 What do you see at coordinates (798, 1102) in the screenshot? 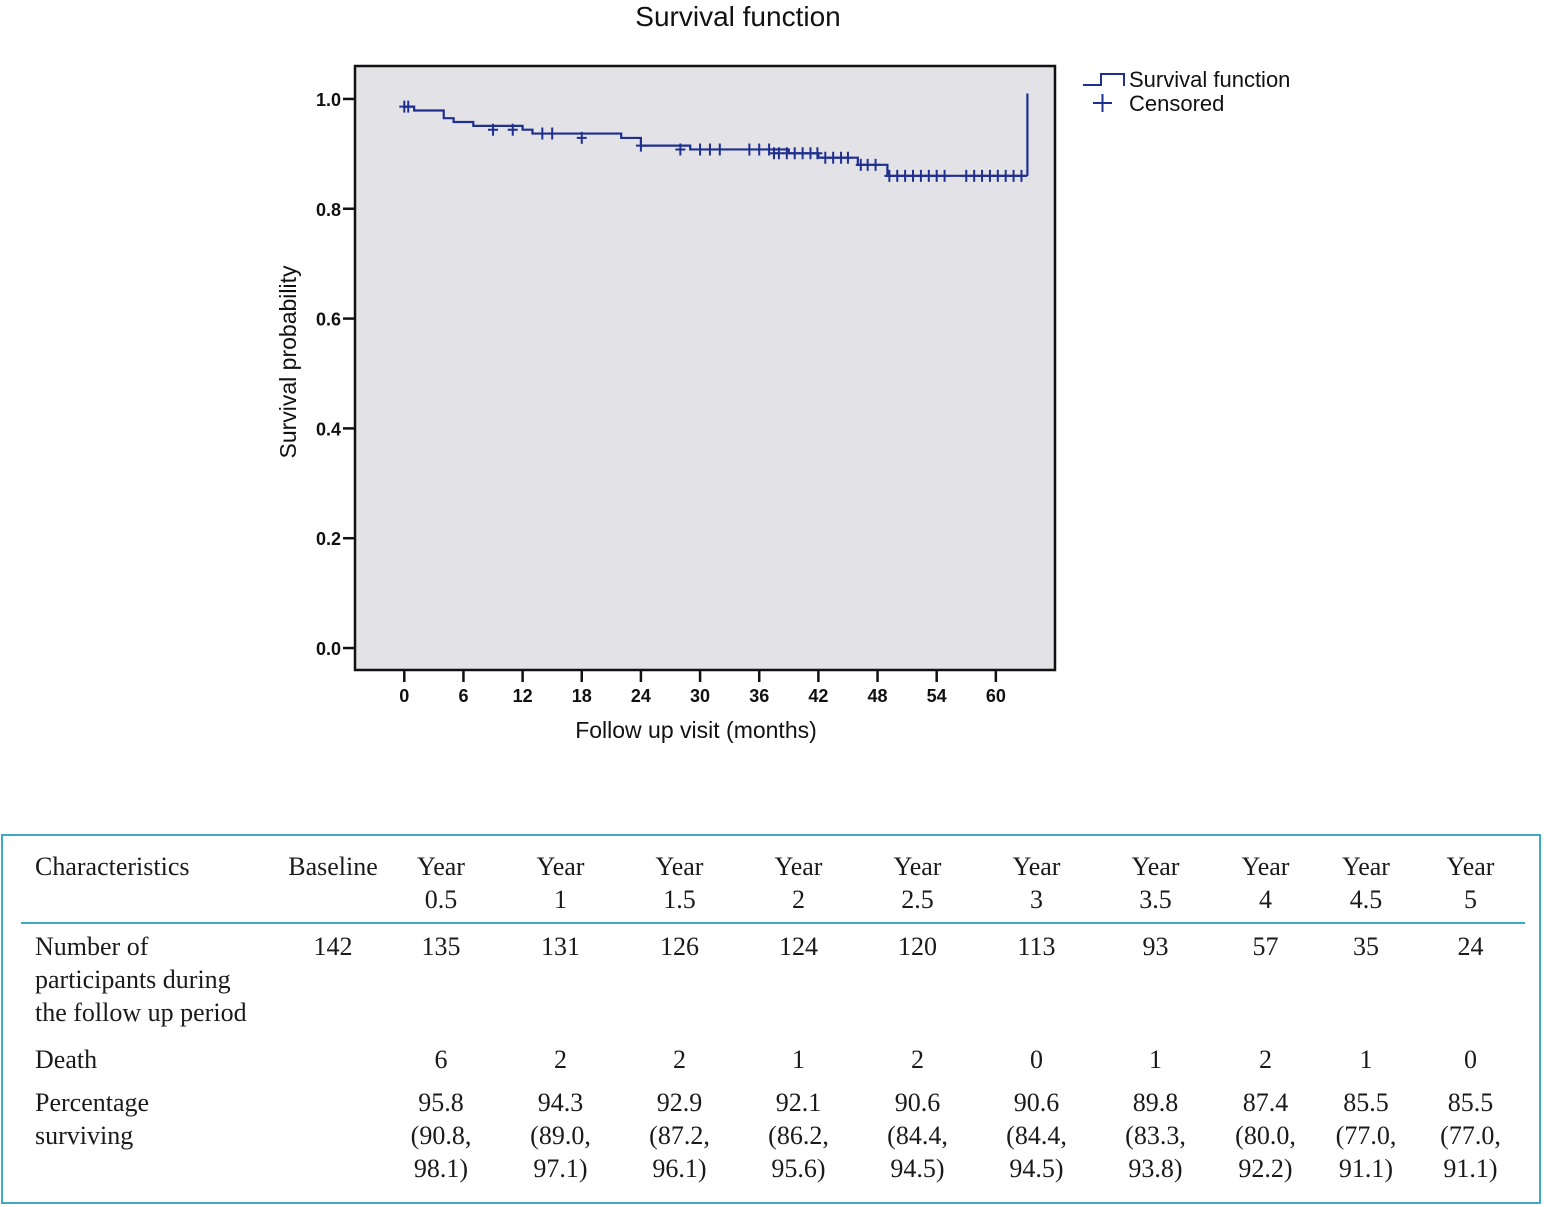
I see `table-cell-line: 92.1` at bounding box center [798, 1102].